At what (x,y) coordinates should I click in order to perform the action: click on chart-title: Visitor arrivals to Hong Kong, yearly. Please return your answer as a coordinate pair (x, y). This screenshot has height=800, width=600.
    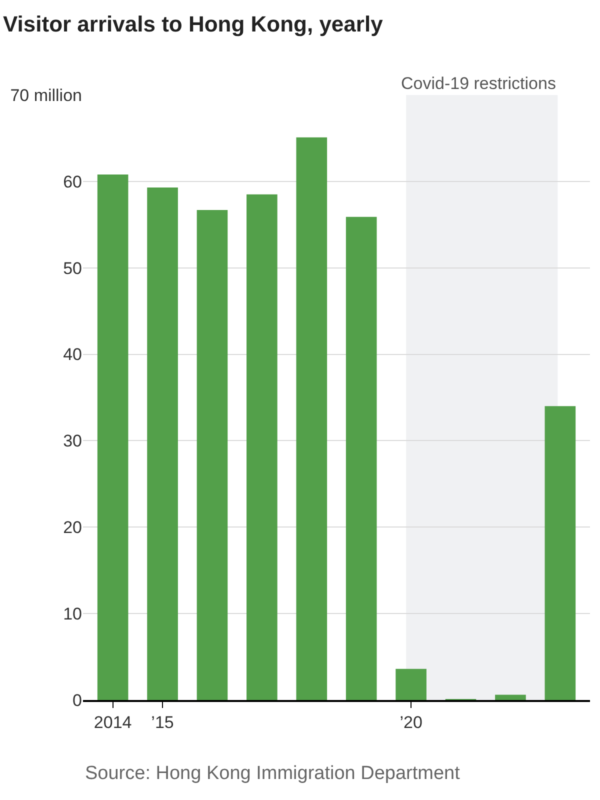
    Looking at the image, I should click on (193, 23).